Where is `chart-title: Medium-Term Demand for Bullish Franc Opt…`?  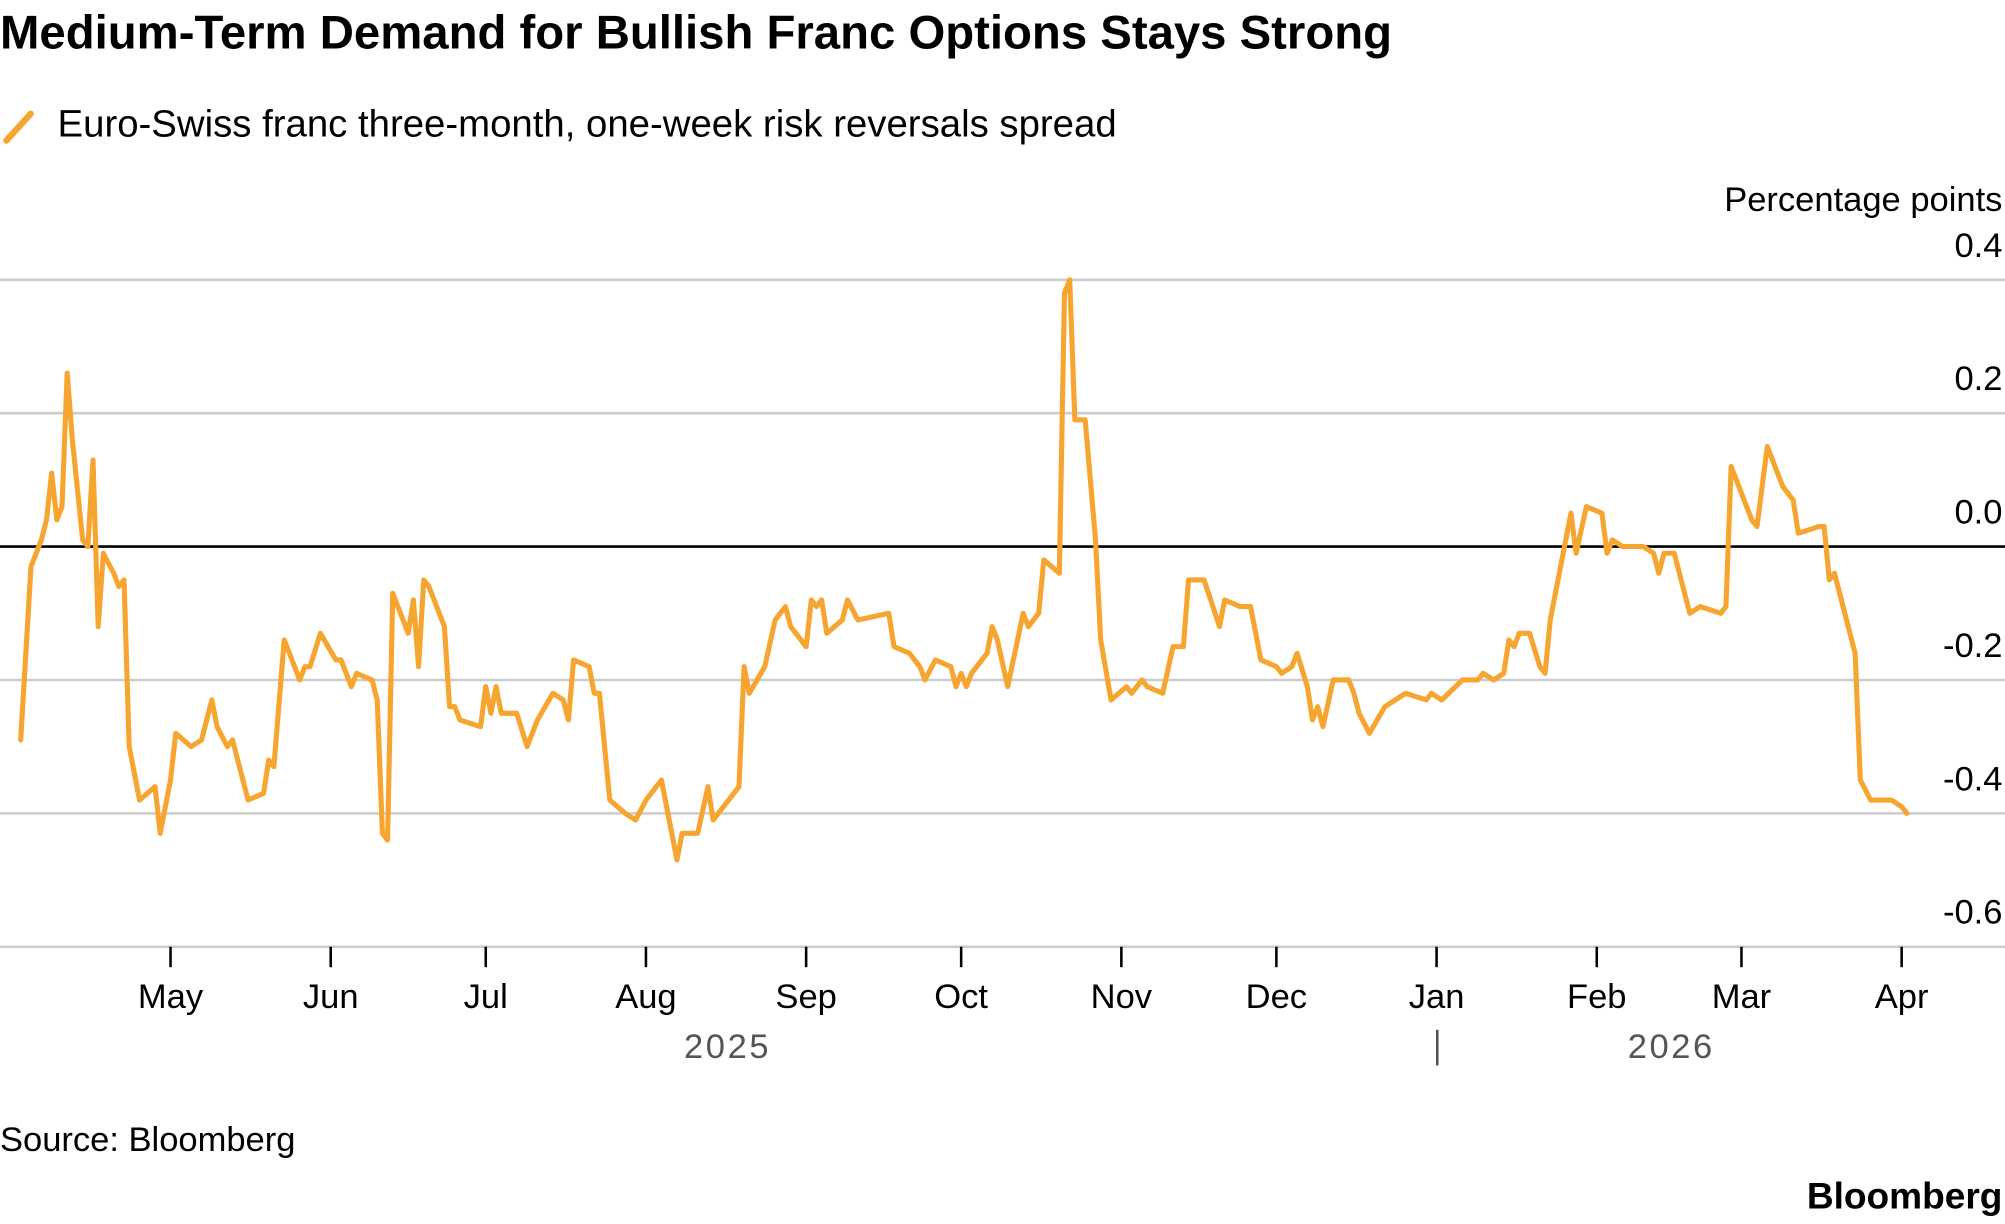
chart-title: Medium-Term Demand for Bullish Franc Opt… is located at coordinates (696, 33).